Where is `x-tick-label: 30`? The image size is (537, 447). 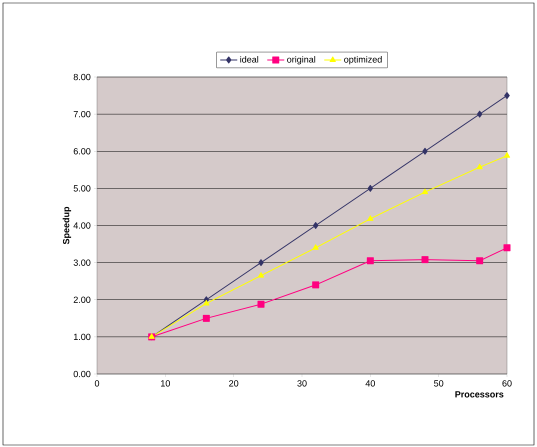 x-tick-label: 30 is located at coordinates (302, 383).